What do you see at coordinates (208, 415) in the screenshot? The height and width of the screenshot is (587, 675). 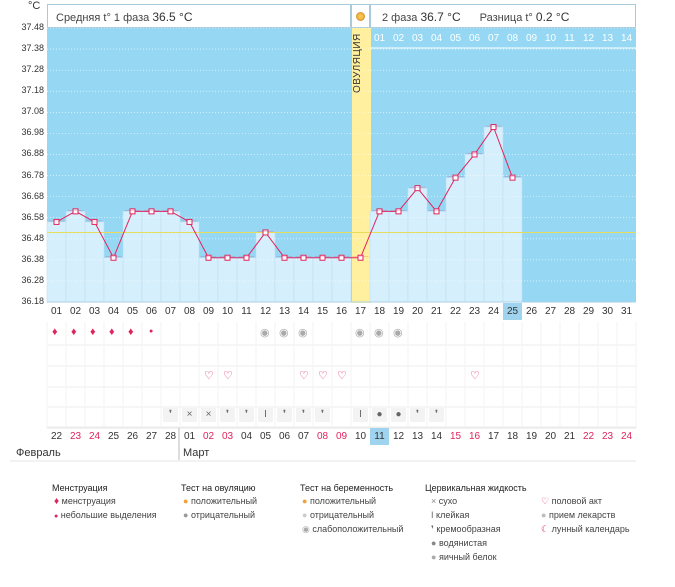 I see `dry-fluid-icon: ×` at bounding box center [208, 415].